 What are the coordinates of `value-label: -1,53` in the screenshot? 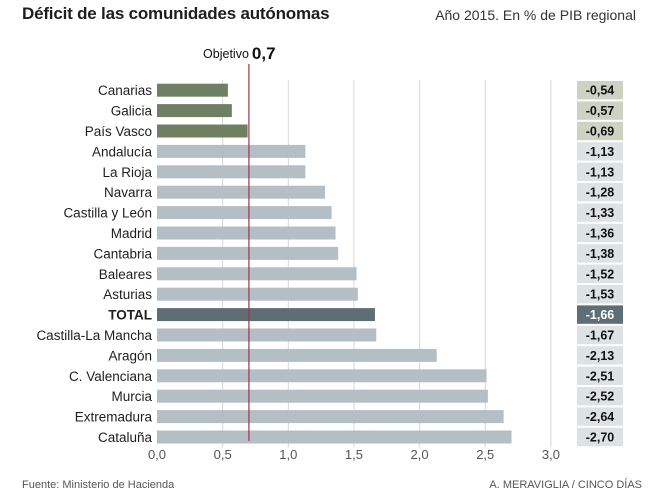 It's located at (600, 295).